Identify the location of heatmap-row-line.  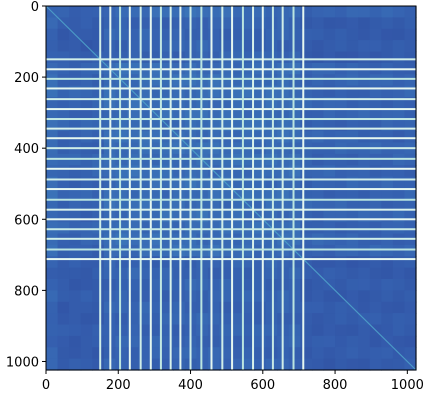
(231, 259).